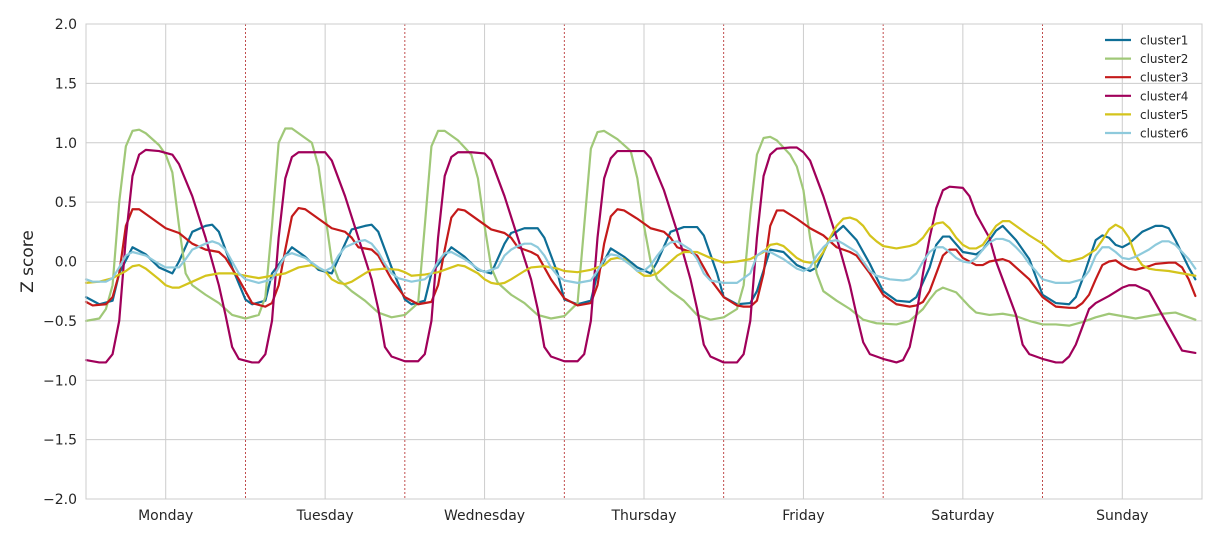  I want to click on y-tick-label: 1.0, so click(66, 144).